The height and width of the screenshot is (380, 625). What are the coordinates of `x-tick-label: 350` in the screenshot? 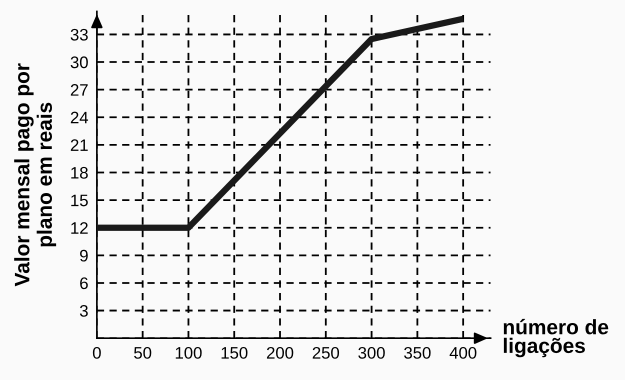 It's located at (417, 352).